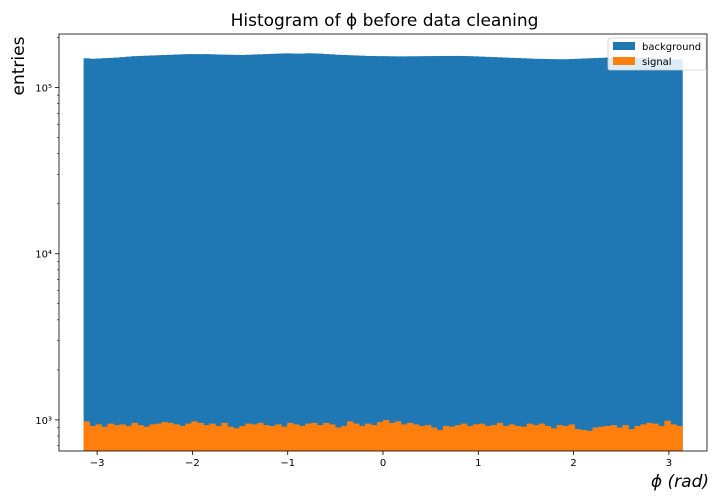 The height and width of the screenshot is (504, 720). I want to click on legend-label-signal: signal, so click(657, 62).